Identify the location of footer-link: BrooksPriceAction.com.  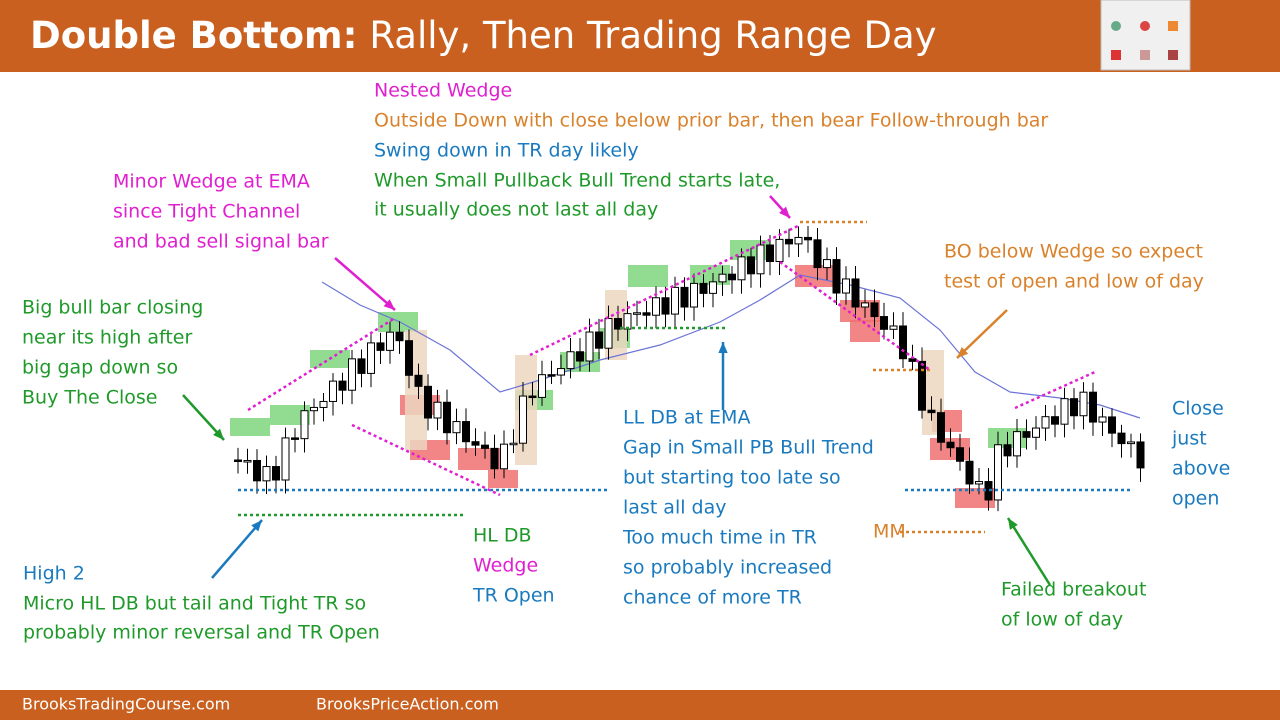
(407, 704).